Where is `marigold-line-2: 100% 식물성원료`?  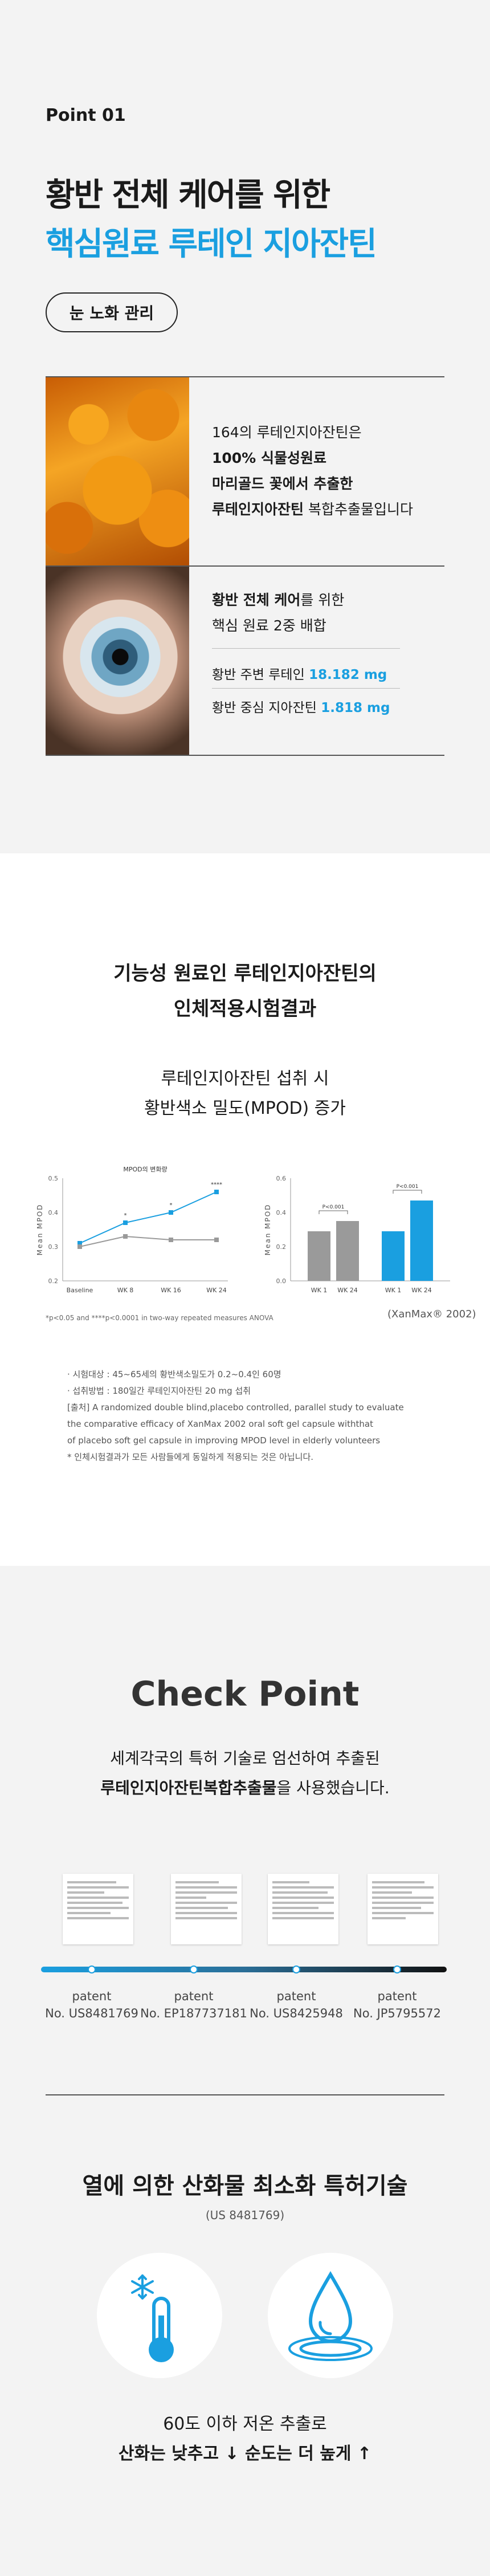 marigold-line-2: 100% 식물성원료 is located at coordinates (269, 458).